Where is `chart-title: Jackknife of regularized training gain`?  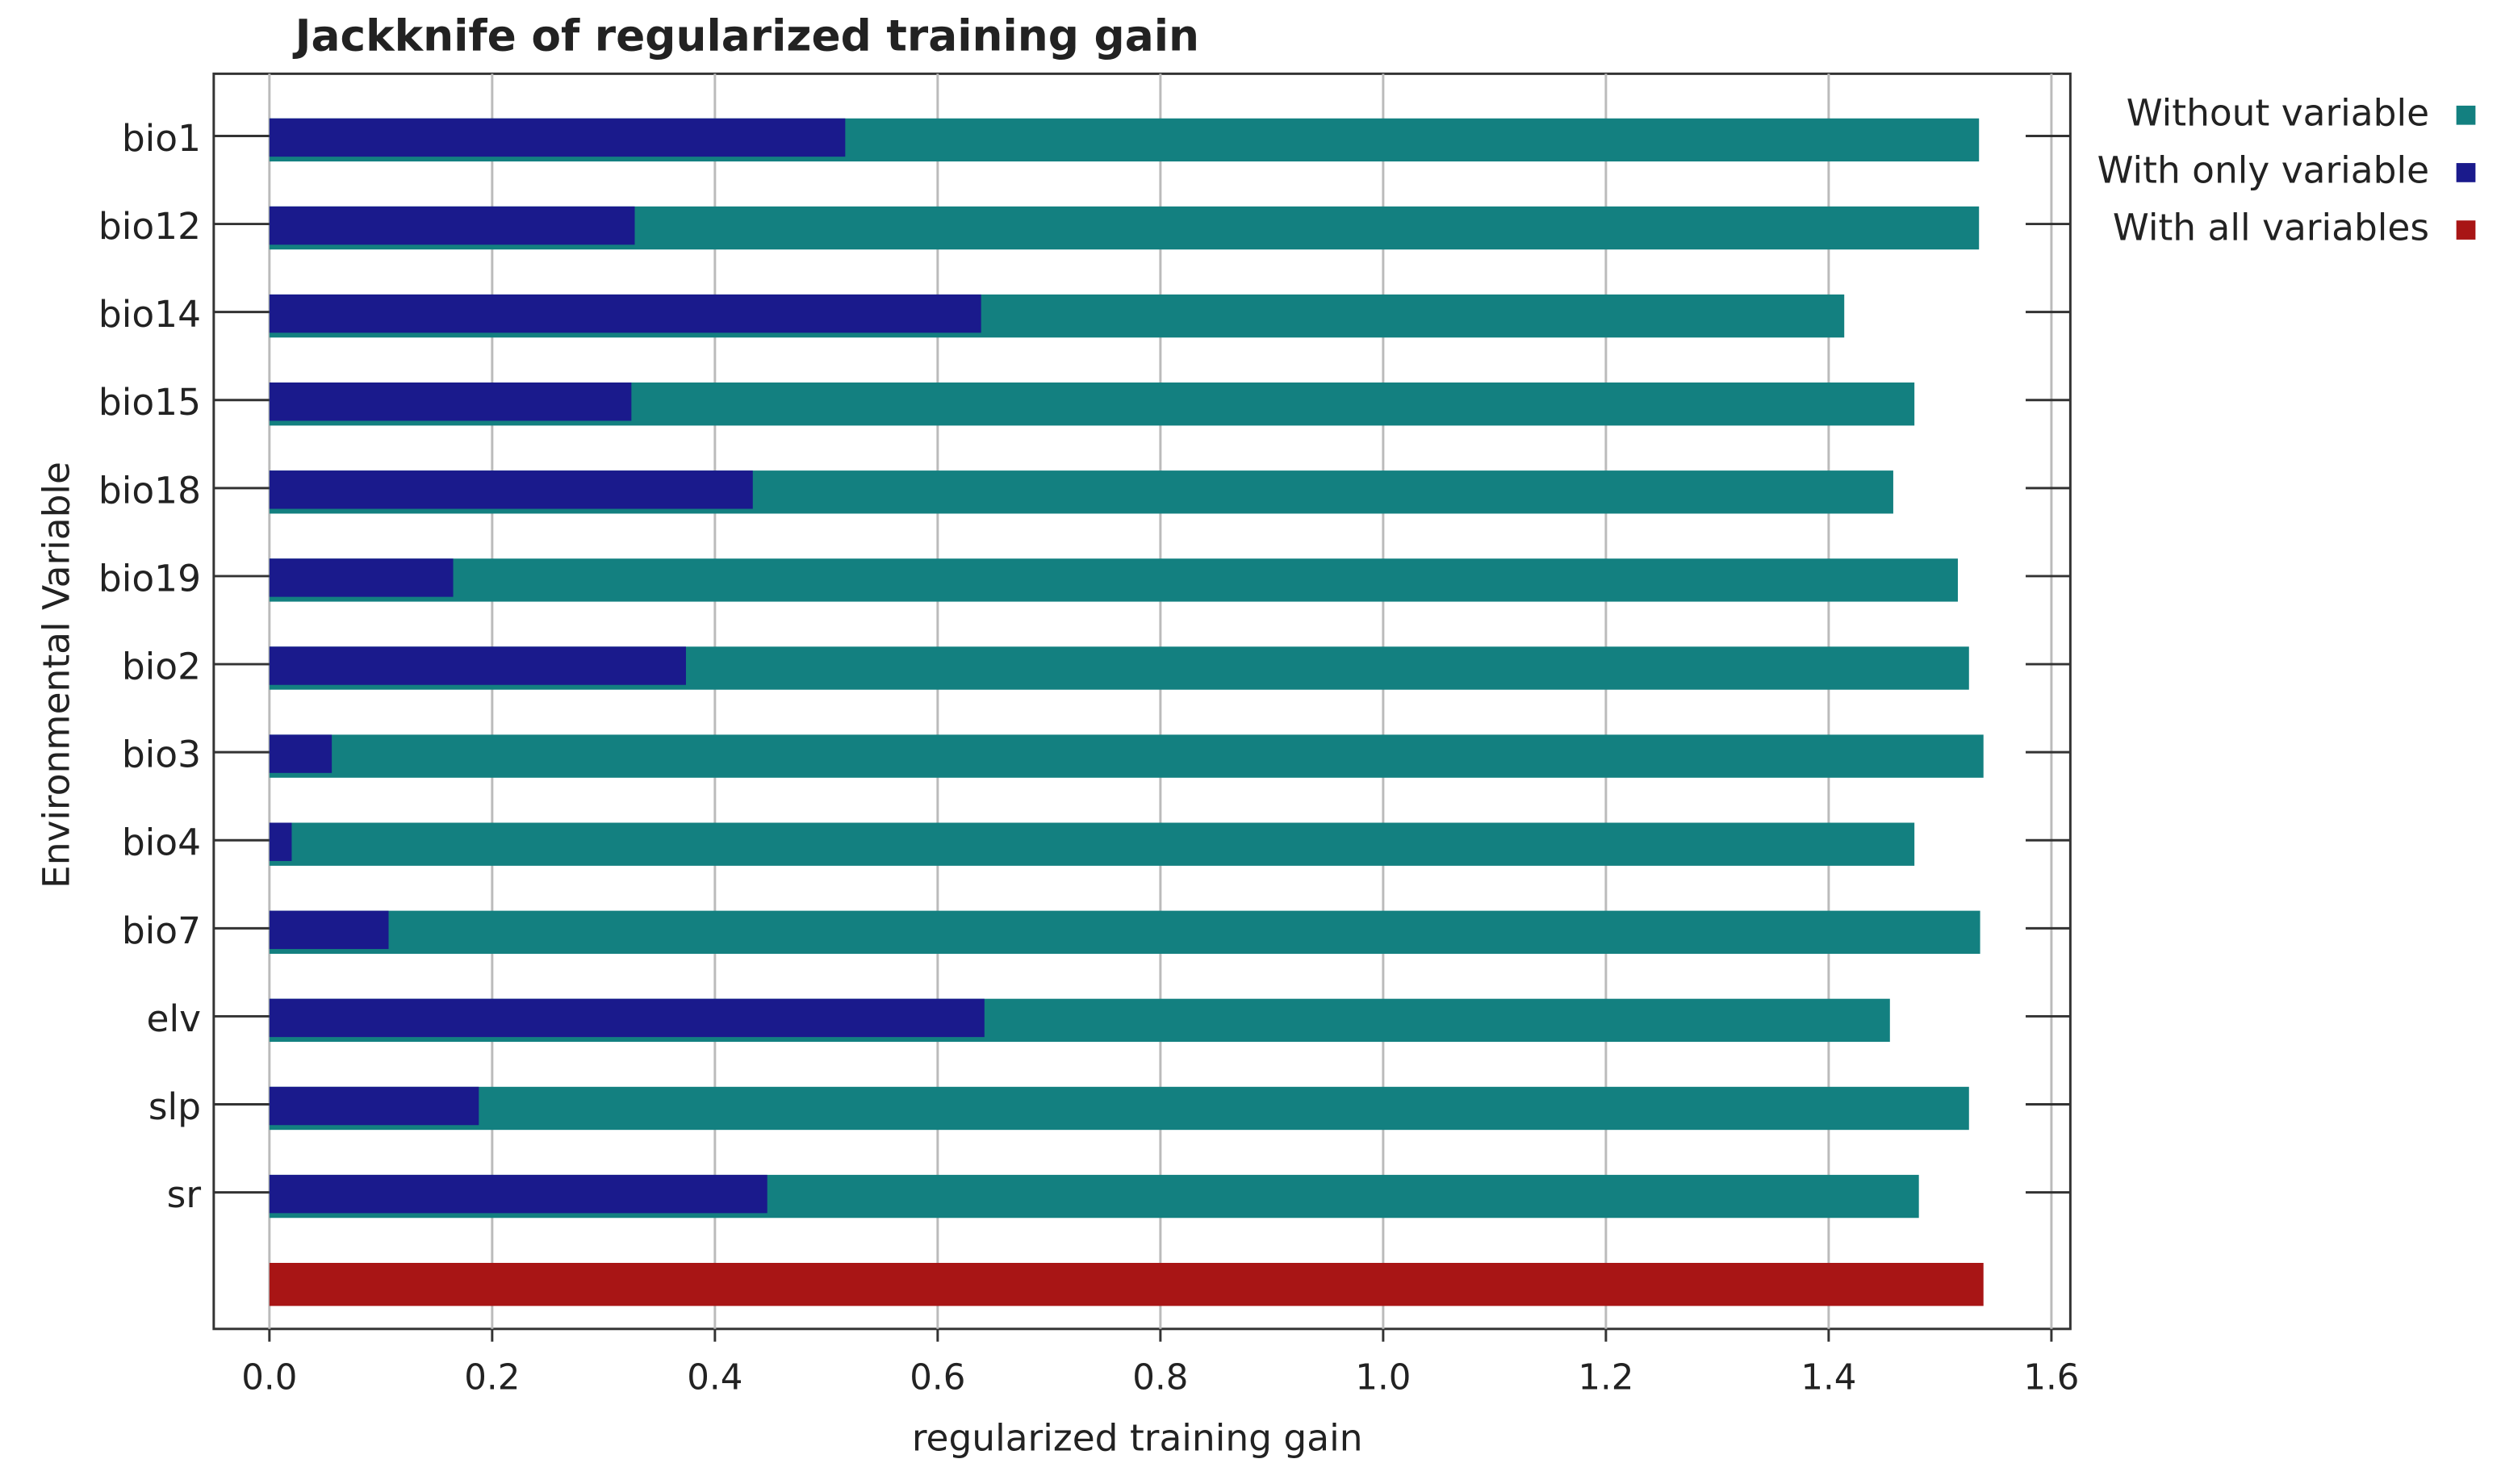
chart-title: Jackknife of regularized training gain is located at coordinates (746, 35).